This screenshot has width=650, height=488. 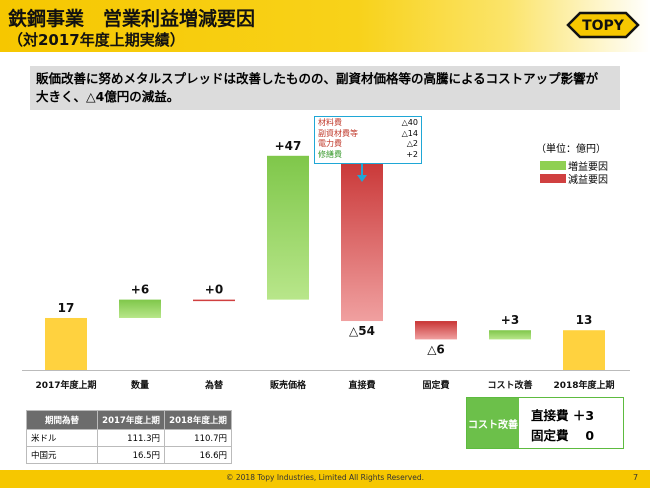 What do you see at coordinates (198, 420) in the screenshot?
I see `table-header: 2018年度上期` at bounding box center [198, 420].